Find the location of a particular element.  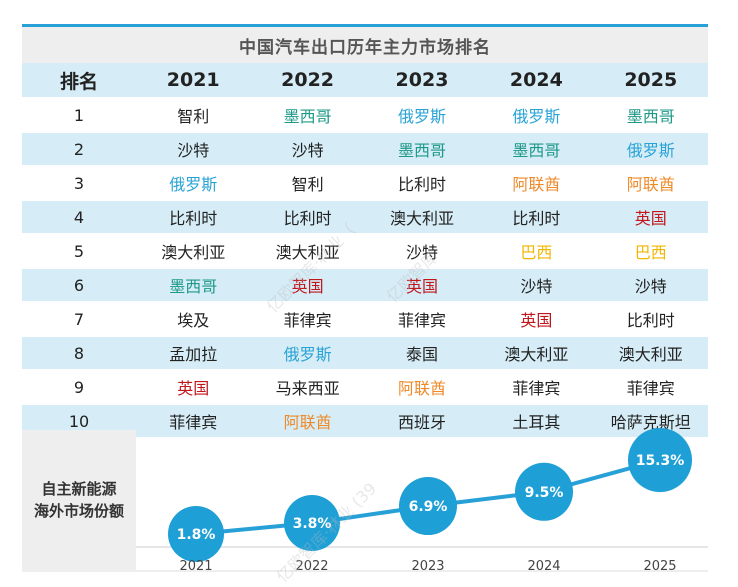

table-row: 3 俄罗斯 智利 比利时 阿联酋 阿联酋 is located at coordinates (365, 184).